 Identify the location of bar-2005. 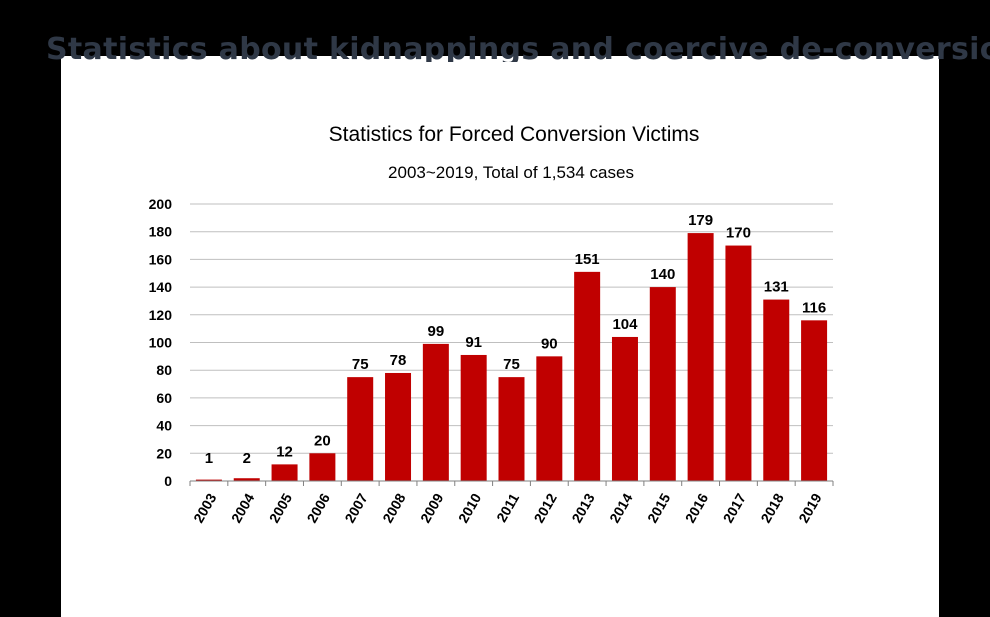
(284, 472).